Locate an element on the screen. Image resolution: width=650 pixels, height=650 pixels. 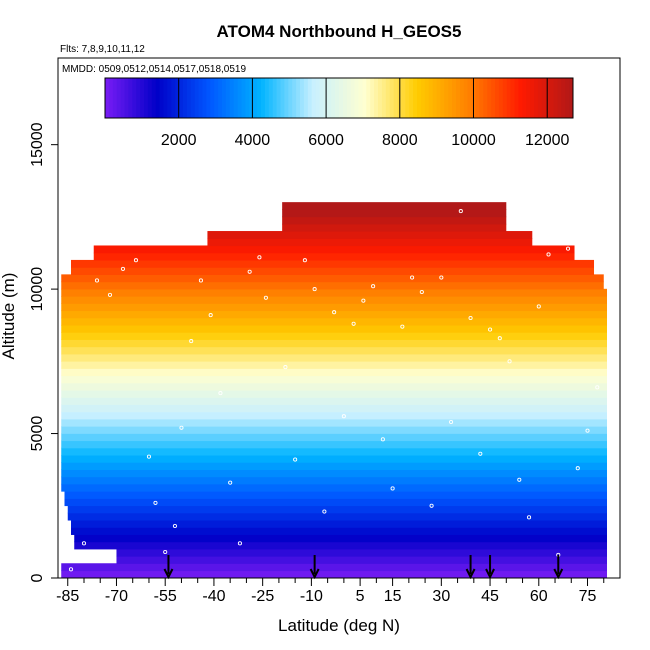
x-tick-label: 15 is located at coordinates (393, 596).